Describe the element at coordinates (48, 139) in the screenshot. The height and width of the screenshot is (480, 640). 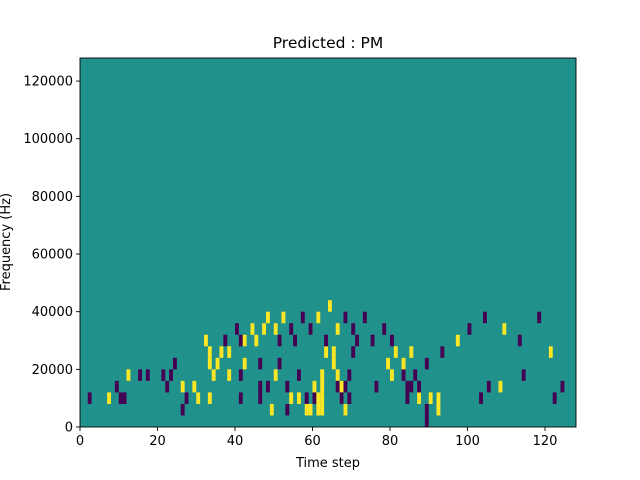
I see `y-tick-label: 100000` at that location.